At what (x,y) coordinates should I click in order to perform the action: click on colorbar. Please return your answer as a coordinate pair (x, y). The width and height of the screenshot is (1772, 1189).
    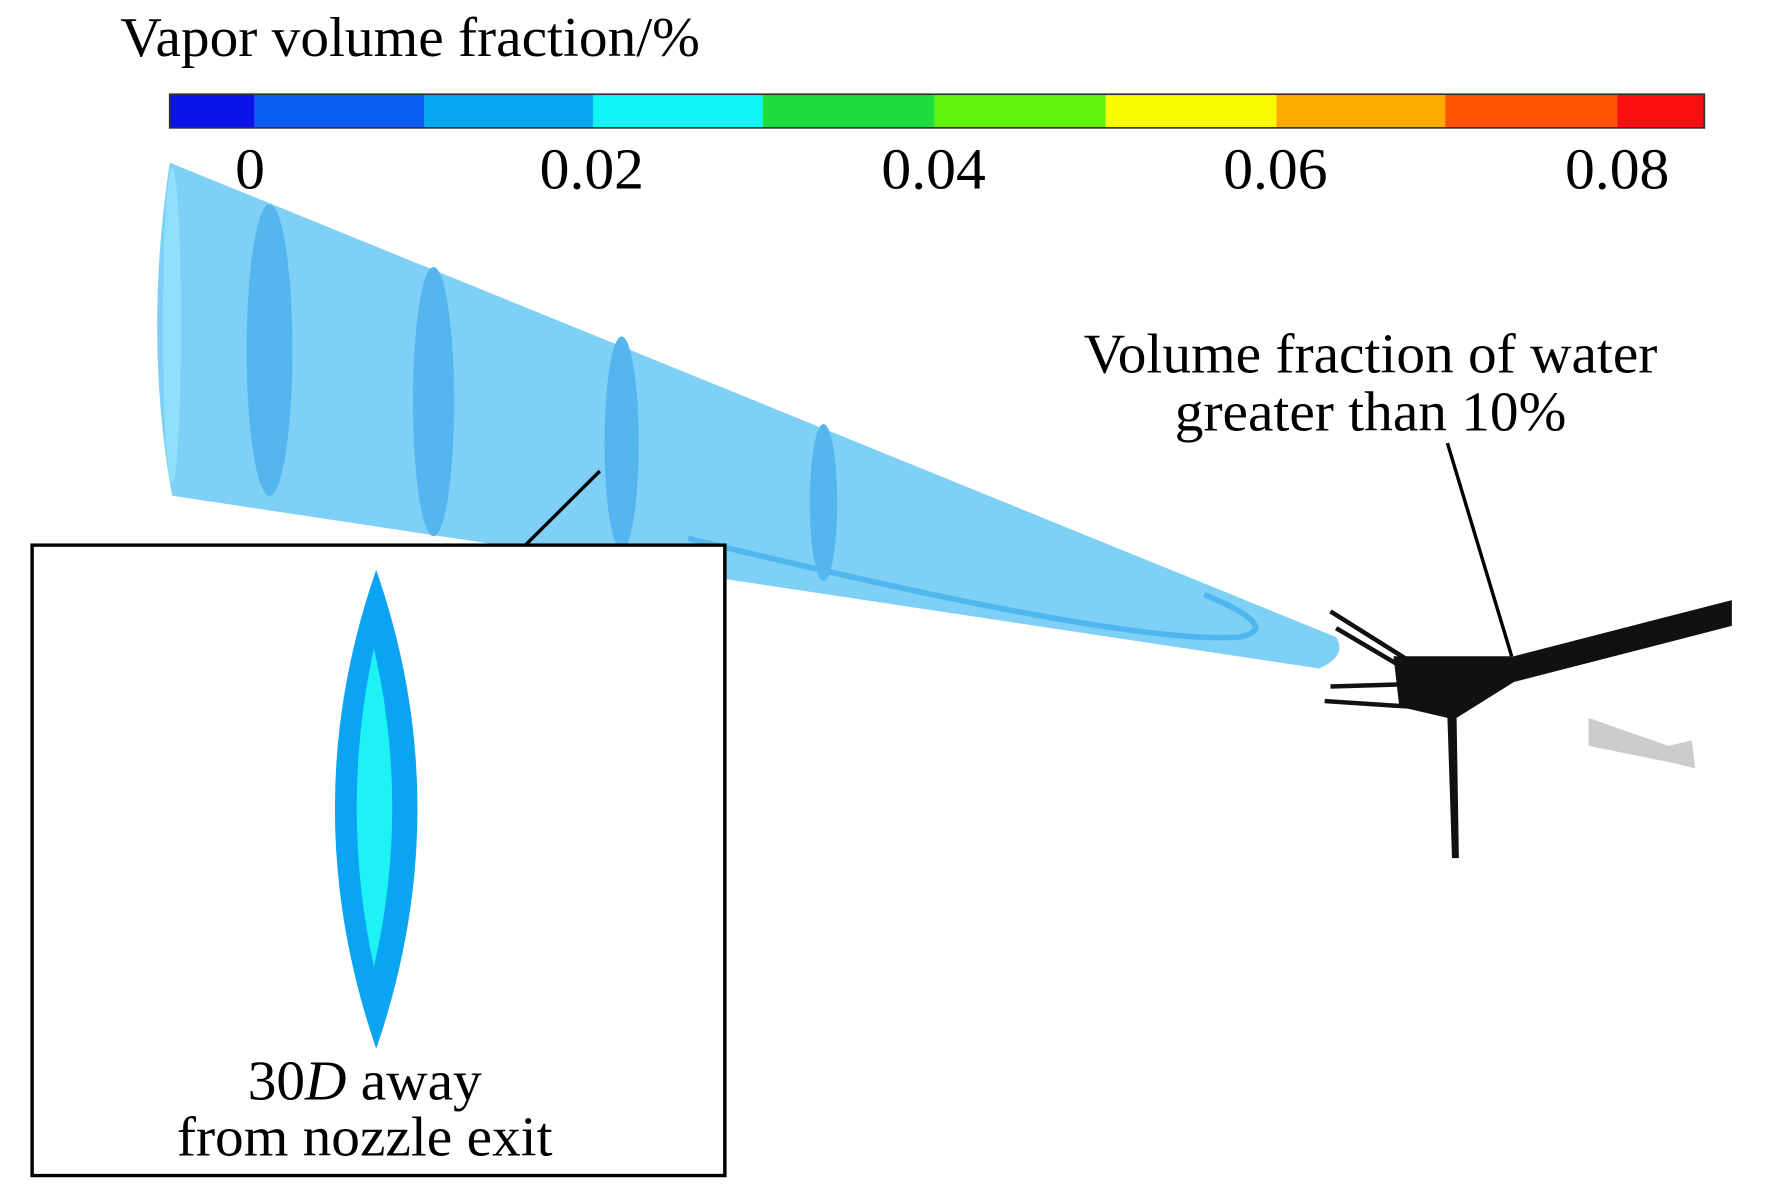
    Looking at the image, I should click on (937, 111).